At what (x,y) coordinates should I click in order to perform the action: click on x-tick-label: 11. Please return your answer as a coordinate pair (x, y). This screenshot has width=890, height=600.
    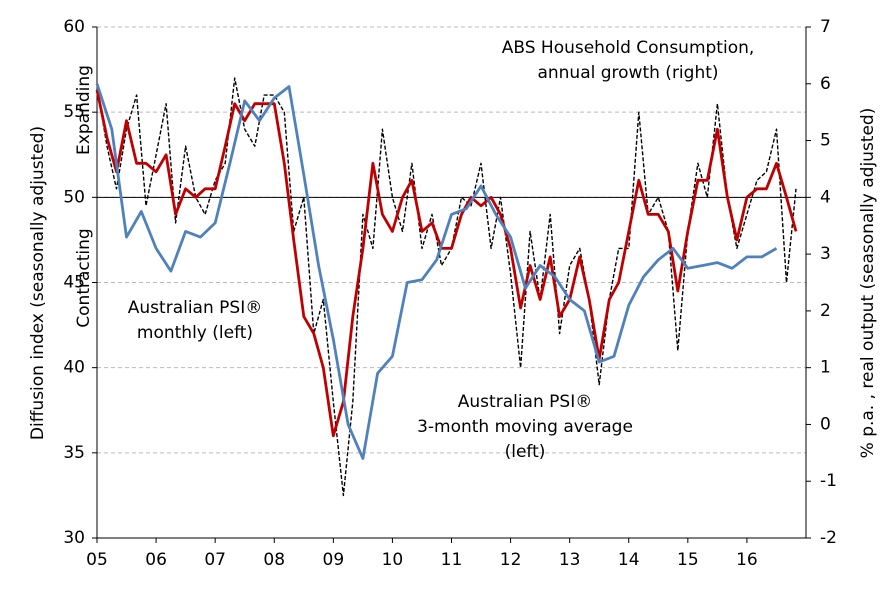
    Looking at the image, I should click on (452, 560).